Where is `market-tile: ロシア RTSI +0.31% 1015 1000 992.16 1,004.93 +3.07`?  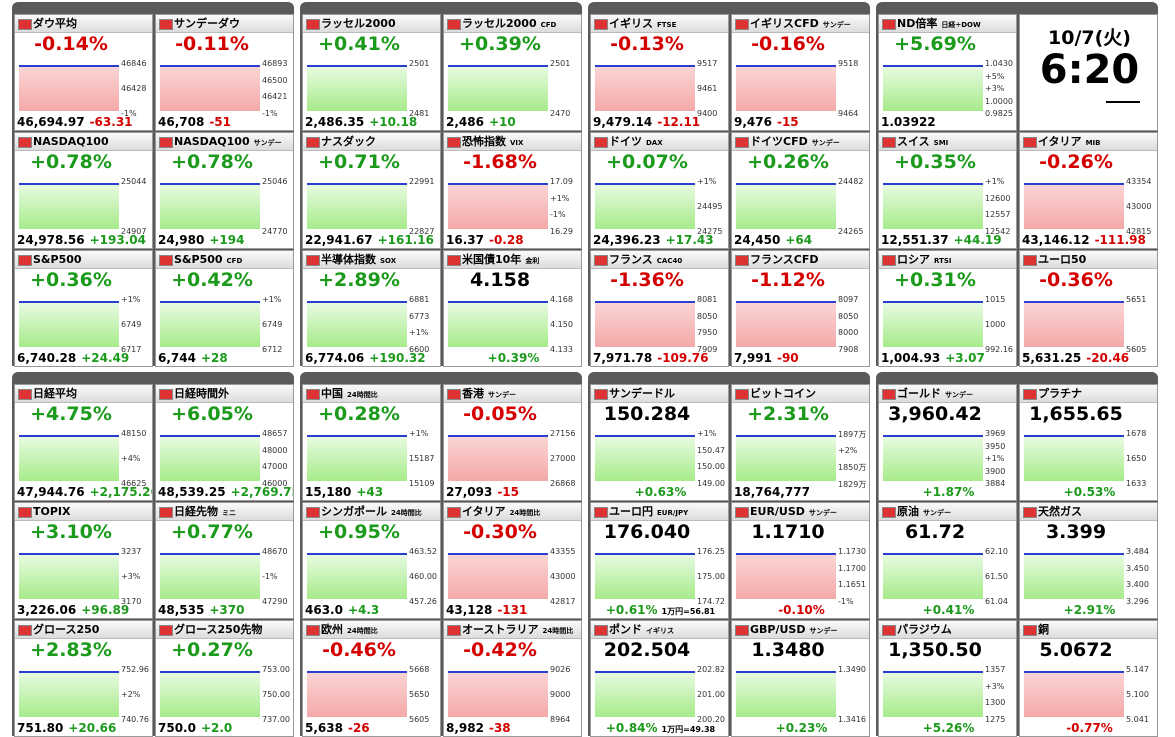 market-tile: ロシア RTSI +0.31% 1015 1000 992.16 1,004.93 +3.07 is located at coordinates (947, 308).